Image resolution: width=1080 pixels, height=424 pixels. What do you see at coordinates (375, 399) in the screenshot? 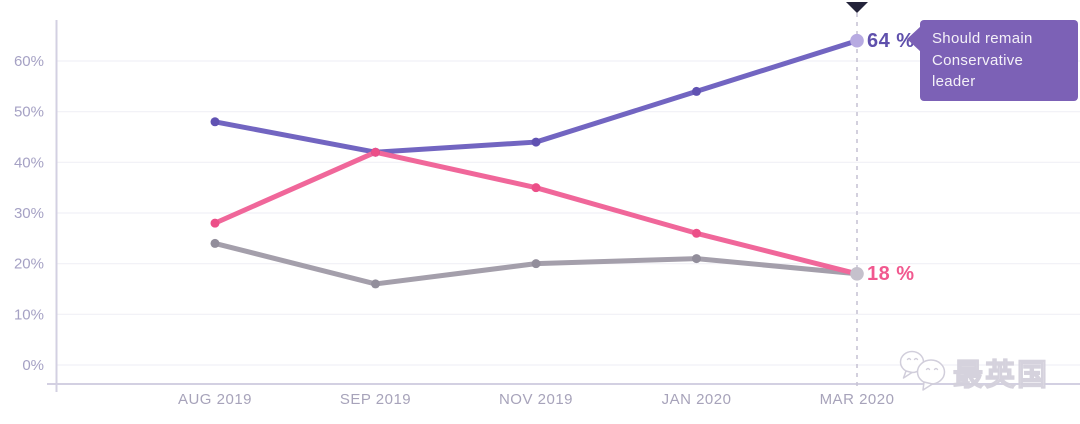
I see `x-axis-tick-label: SEP 2019` at bounding box center [375, 399].